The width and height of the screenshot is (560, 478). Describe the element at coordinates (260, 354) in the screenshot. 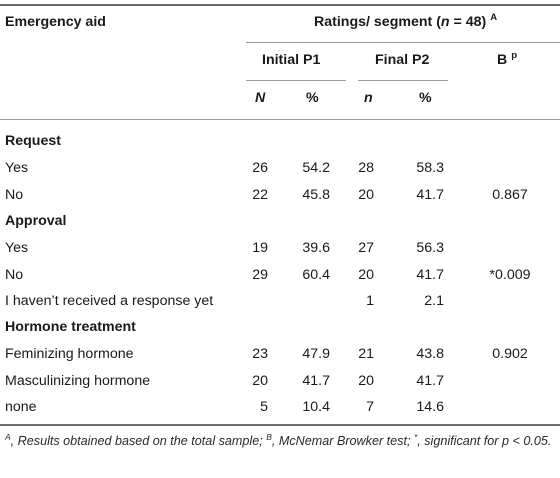

I see `cell-n-initial: 23` at that location.